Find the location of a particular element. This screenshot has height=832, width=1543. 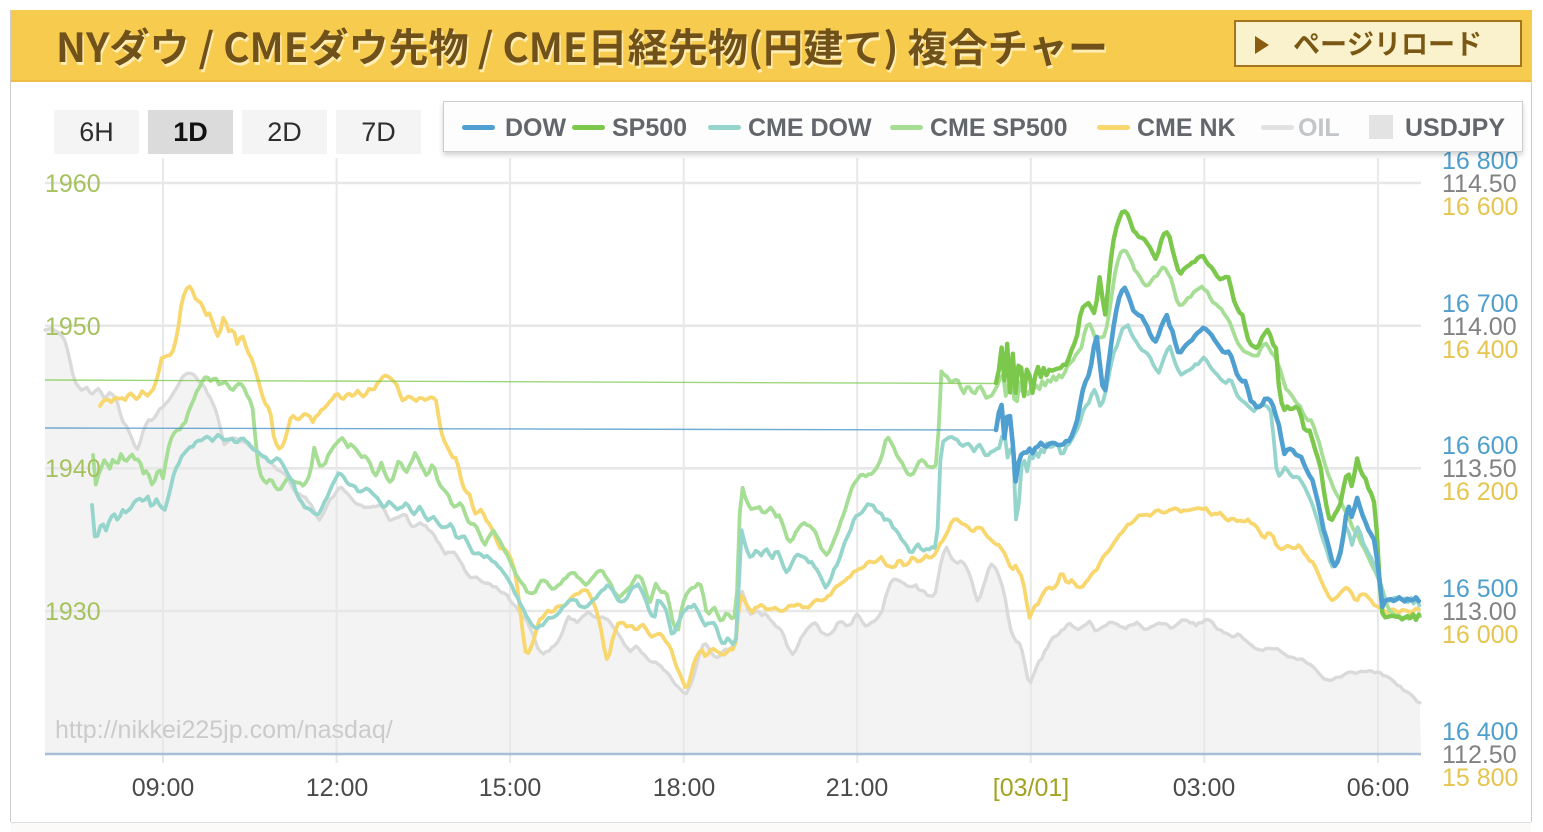

svg-text: http://nikkei225jp.com/nasdaq/ is located at coordinates (224, 730).